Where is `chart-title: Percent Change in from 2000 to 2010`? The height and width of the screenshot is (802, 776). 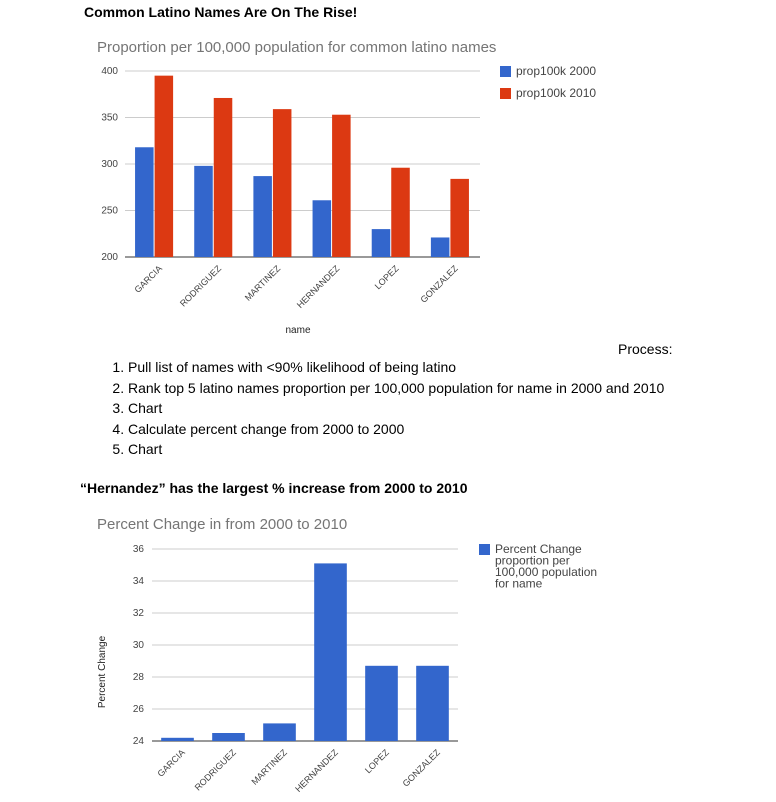
chart-title: Percent Change in from 2000 to 2010 is located at coordinates (222, 524).